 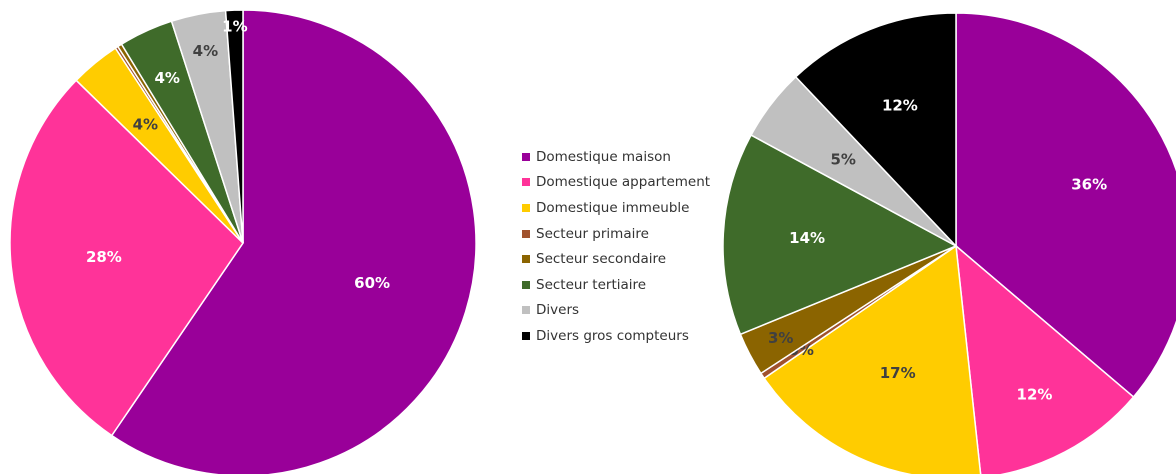 I want to click on legend-item-secteur-tertiaire: Secteur tertiaire, so click(x=616, y=285).